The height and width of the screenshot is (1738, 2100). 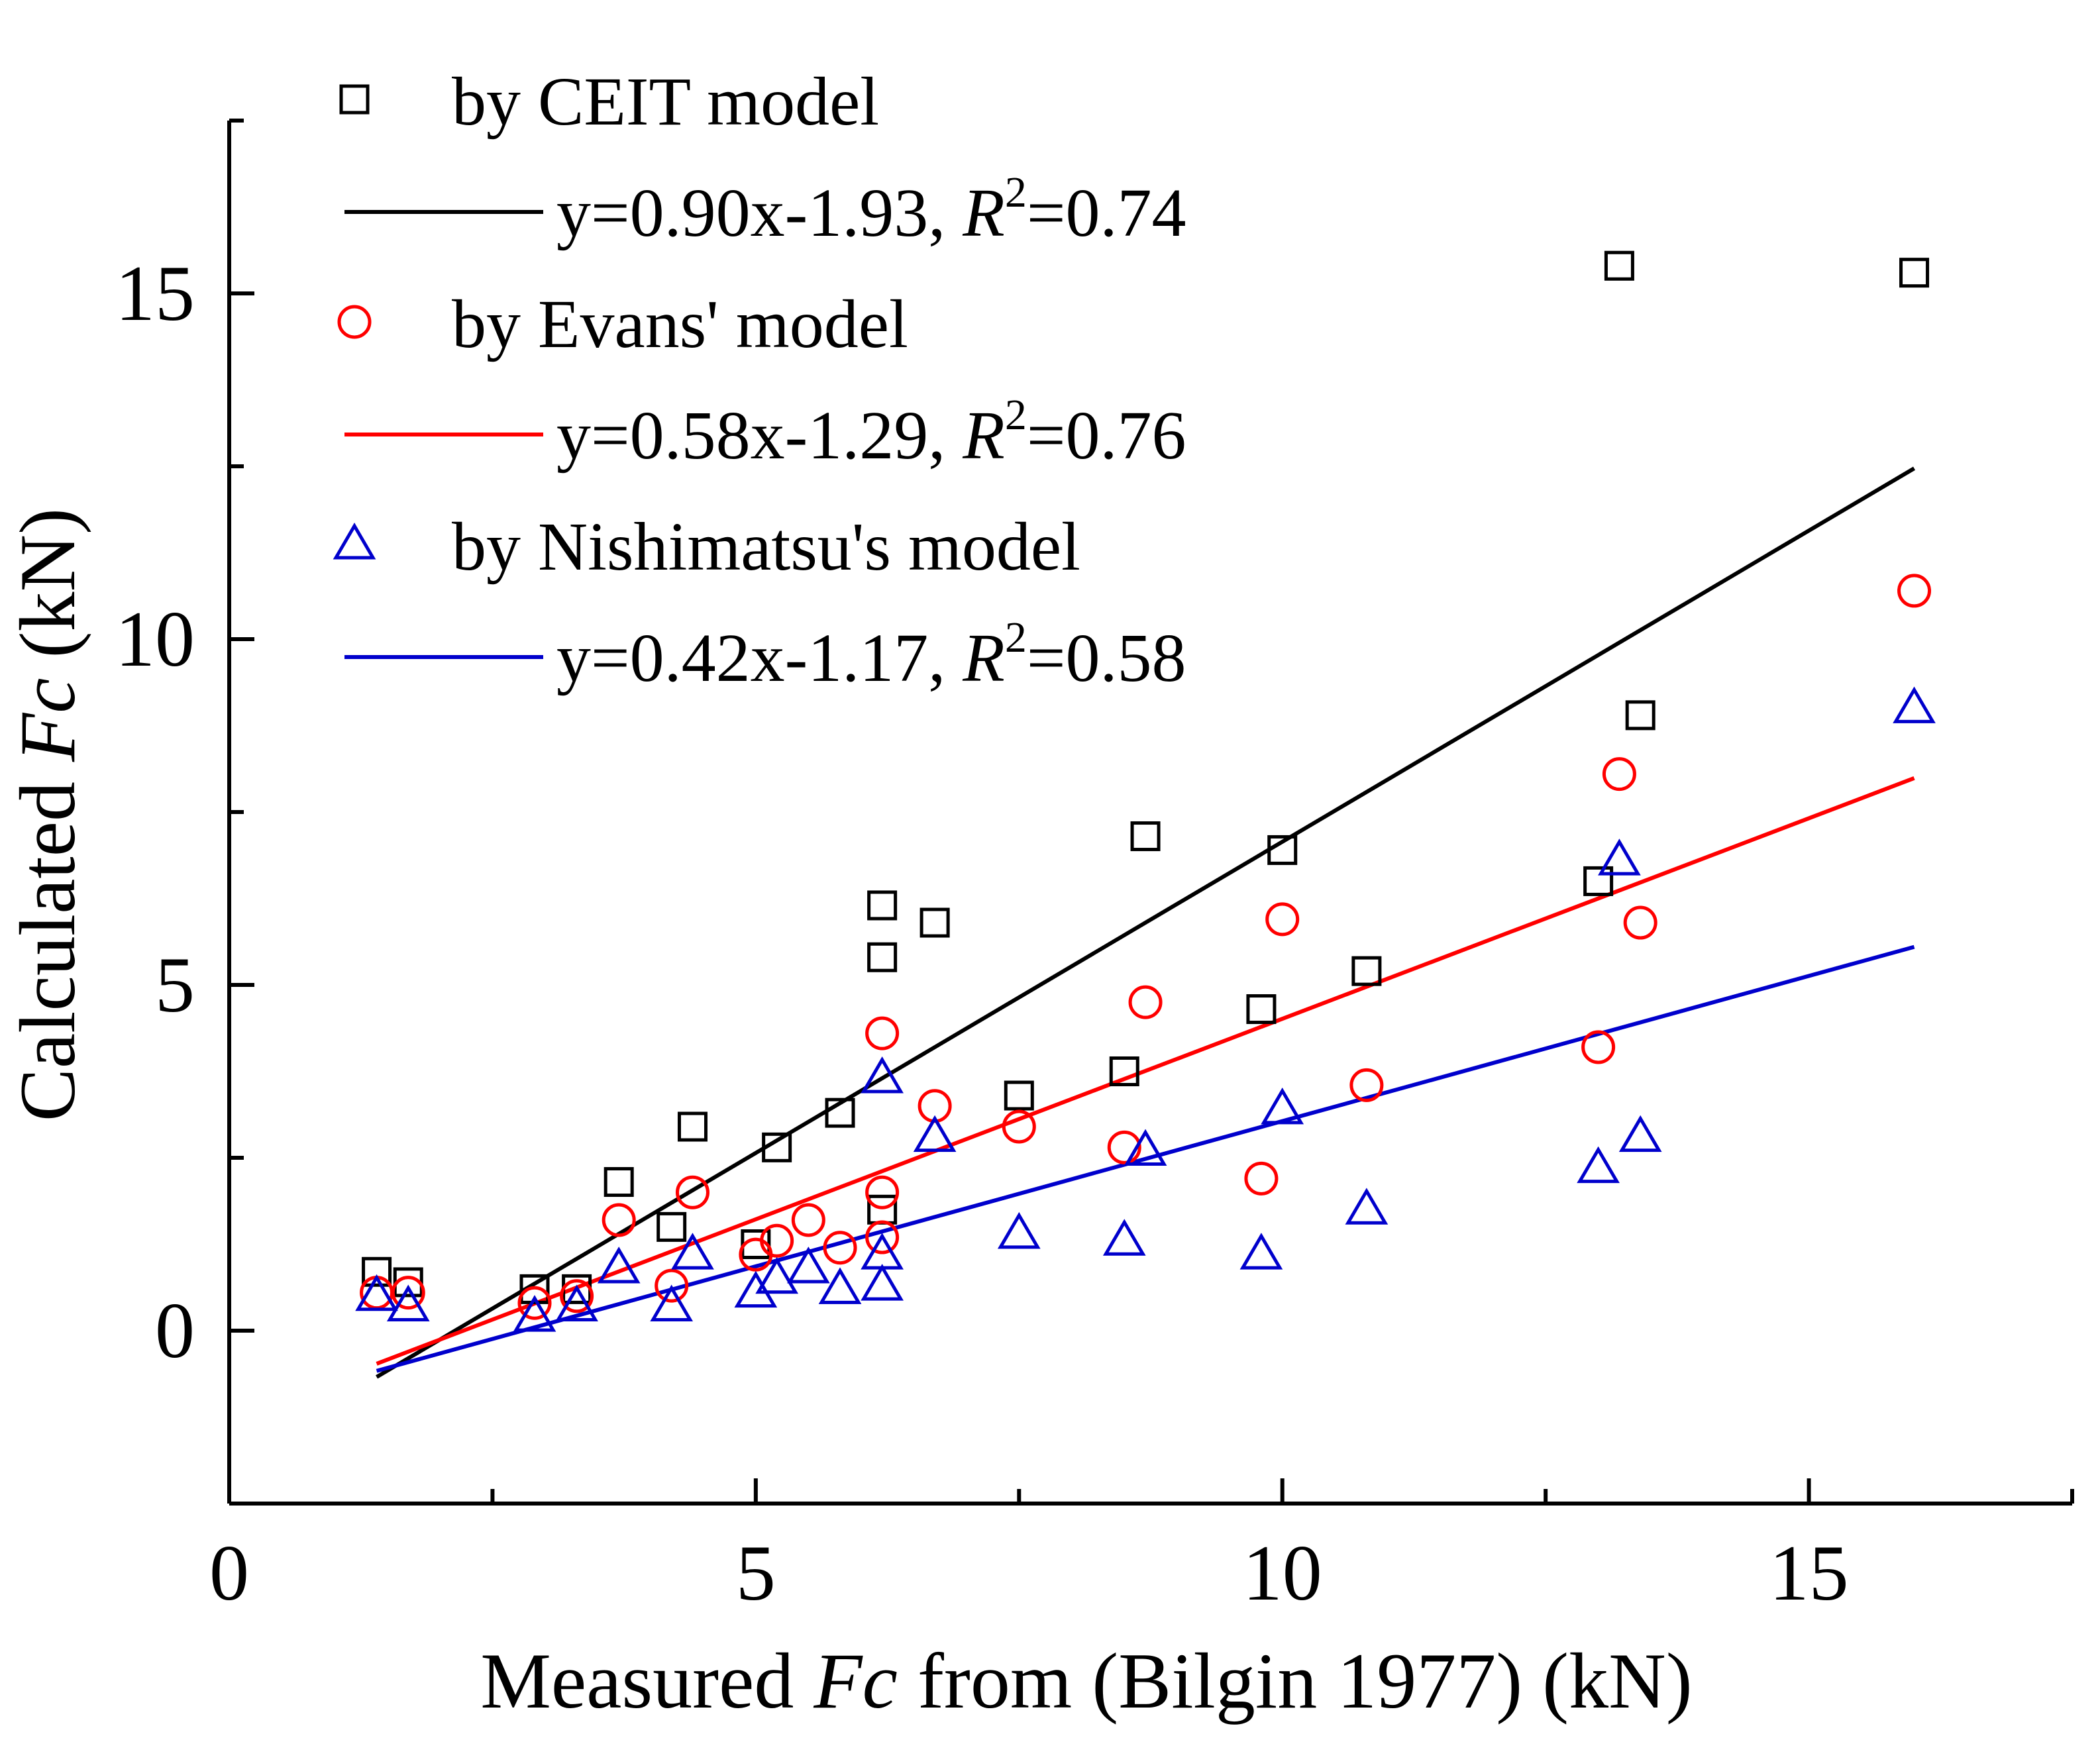 I want to click on y-axis-title: Calculated Fc (kN), so click(x=47, y=815).